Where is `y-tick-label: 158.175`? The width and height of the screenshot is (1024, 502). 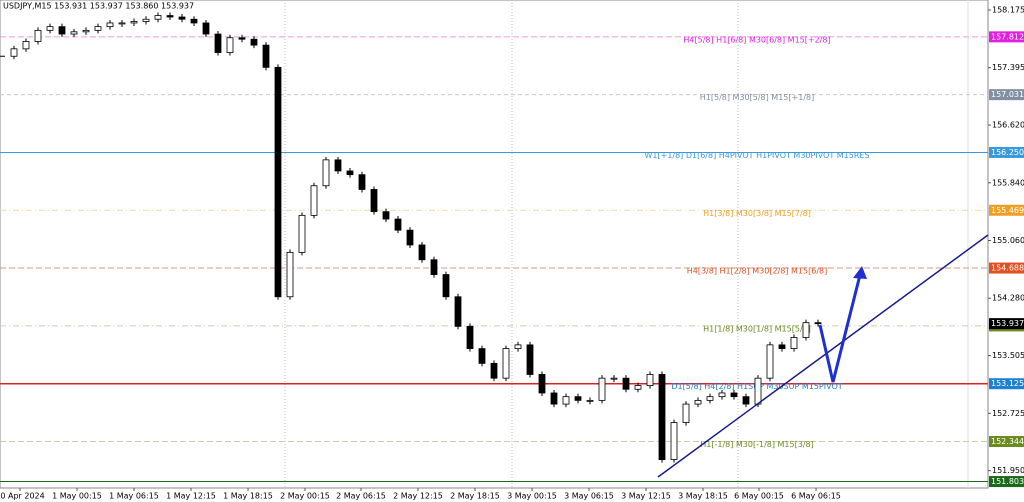
y-tick-label: 158.175 is located at coordinates (1008, 9).